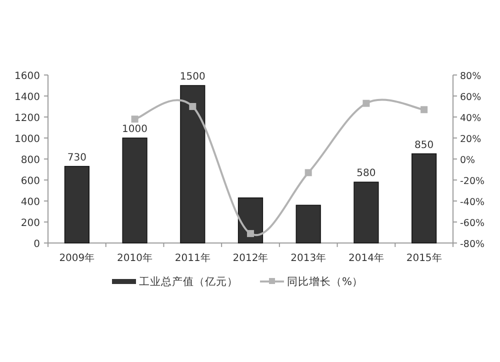  I want to click on x-tick-label: 2009年, so click(77, 258).